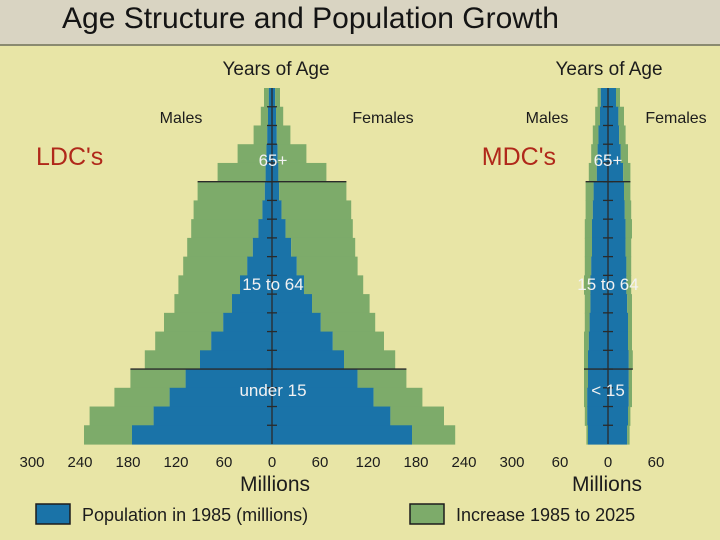  Describe the element at coordinates (367, 462) in the screenshot. I see `x-tick-label: 120` at that location.